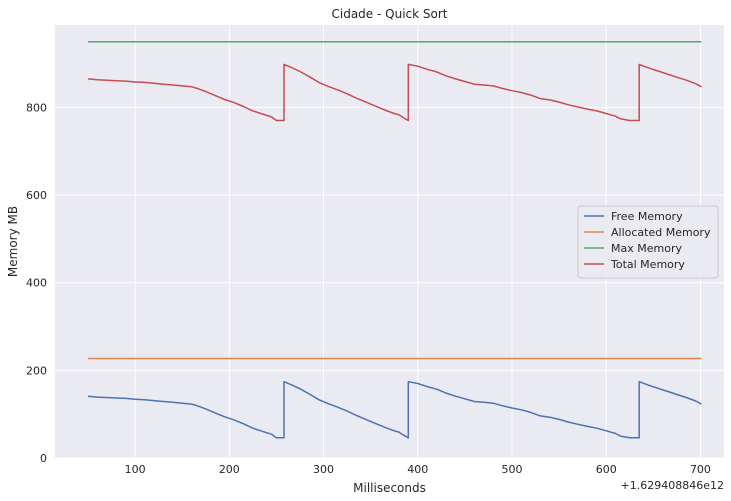  Describe the element at coordinates (323, 469) in the screenshot. I see `x-tick-label: 300` at that location.